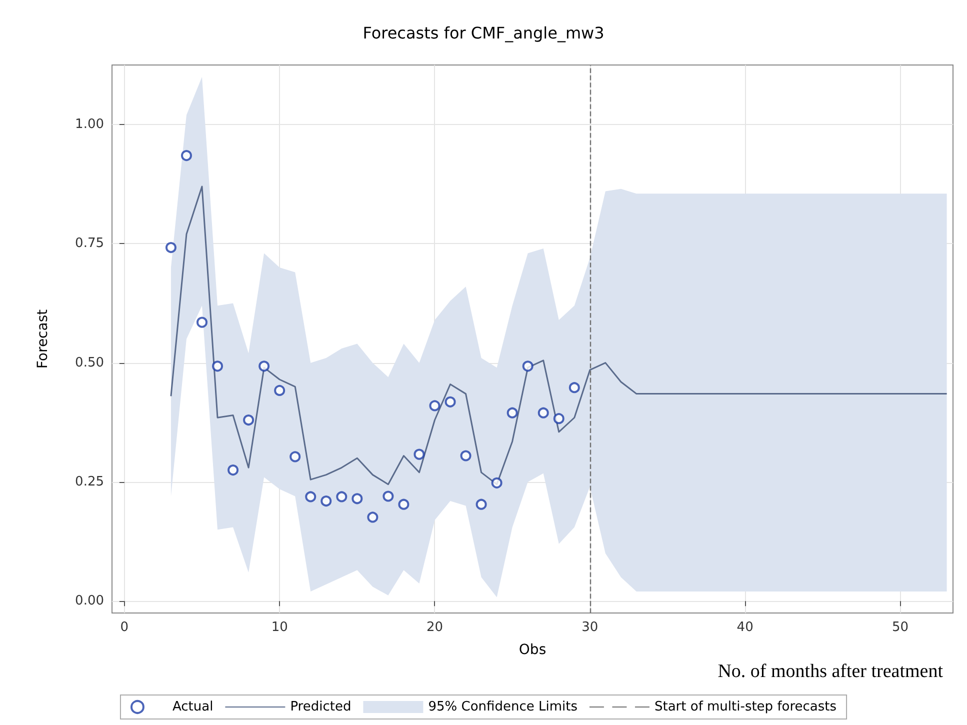 The image size is (967, 725). What do you see at coordinates (590, 627) in the screenshot?
I see `x-tick-label: 30` at bounding box center [590, 627].